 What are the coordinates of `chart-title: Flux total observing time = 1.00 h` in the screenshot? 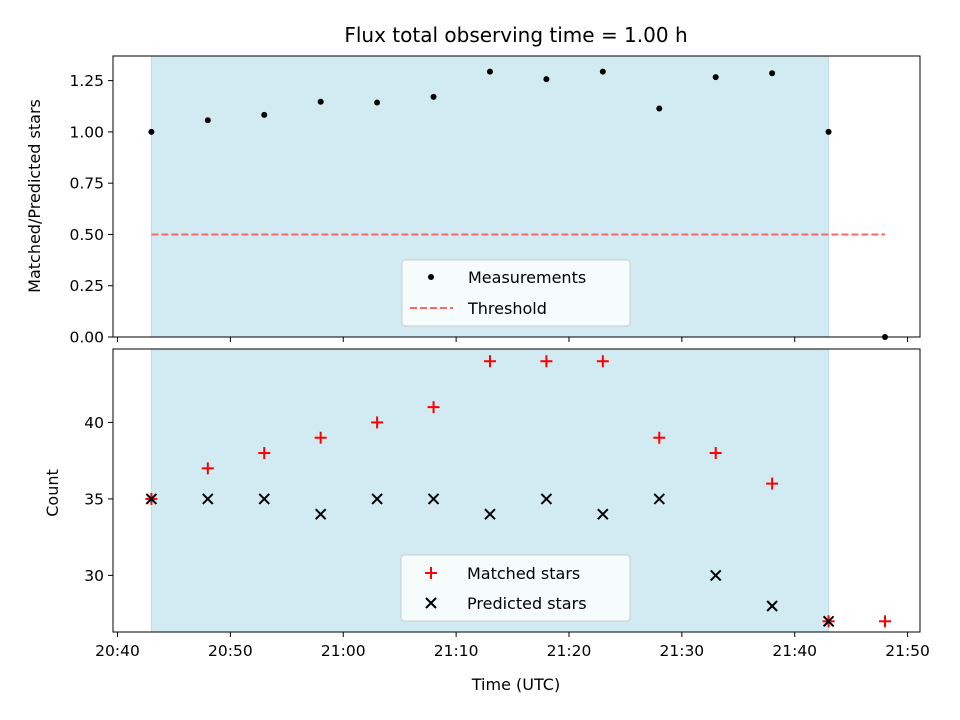 It's located at (515, 35).